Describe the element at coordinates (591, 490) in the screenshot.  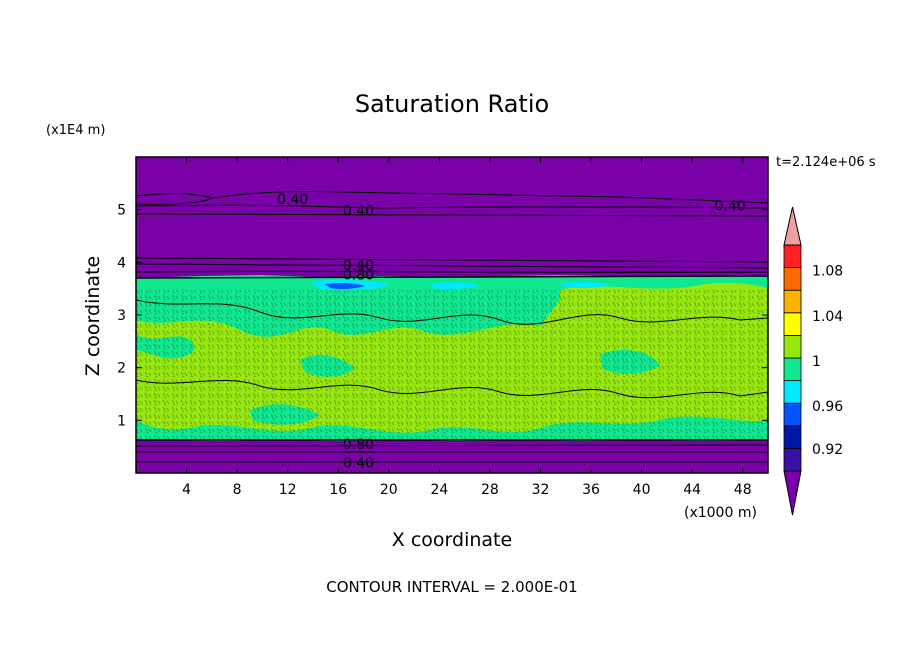
I see `x-tick-label: 36` at that location.